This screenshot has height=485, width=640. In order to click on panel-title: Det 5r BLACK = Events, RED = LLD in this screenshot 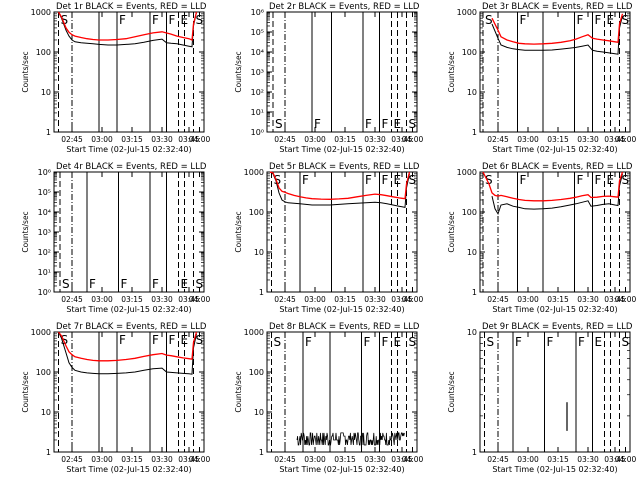, I will do `click(344, 167)`.